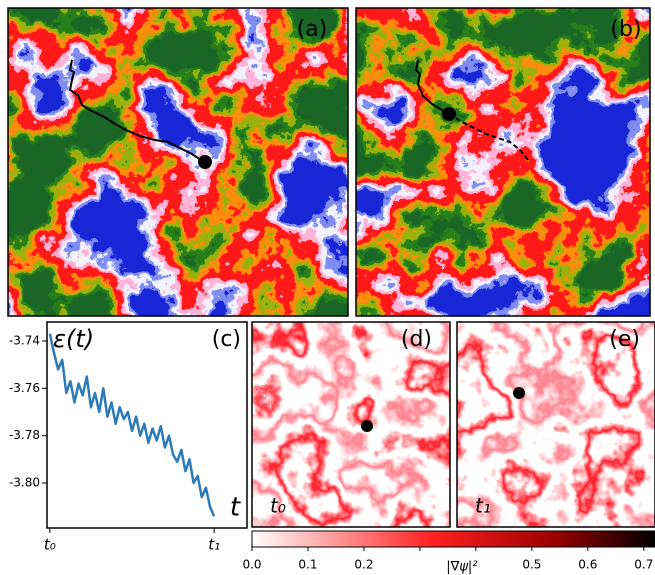 The width and height of the screenshot is (655, 575). Describe the element at coordinates (214, 545) in the screenshot. I see `x-tick-label: t₁` at that location.